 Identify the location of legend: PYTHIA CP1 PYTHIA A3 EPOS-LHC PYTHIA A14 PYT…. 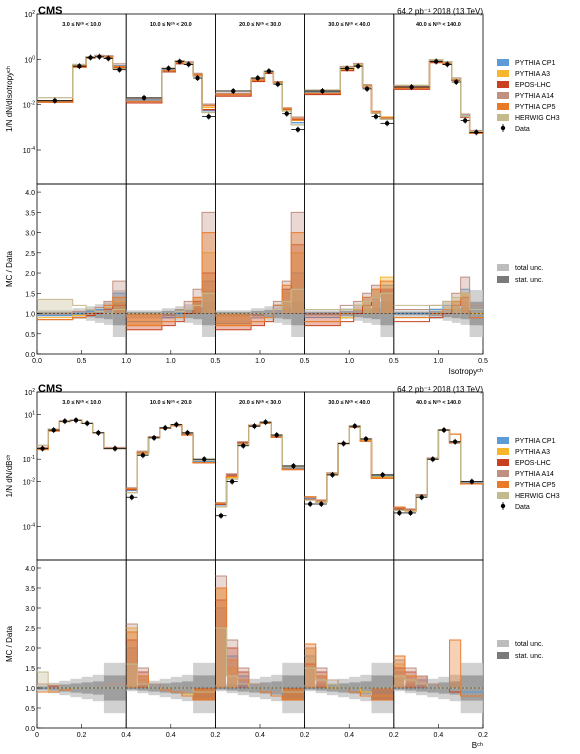
(528, 171).